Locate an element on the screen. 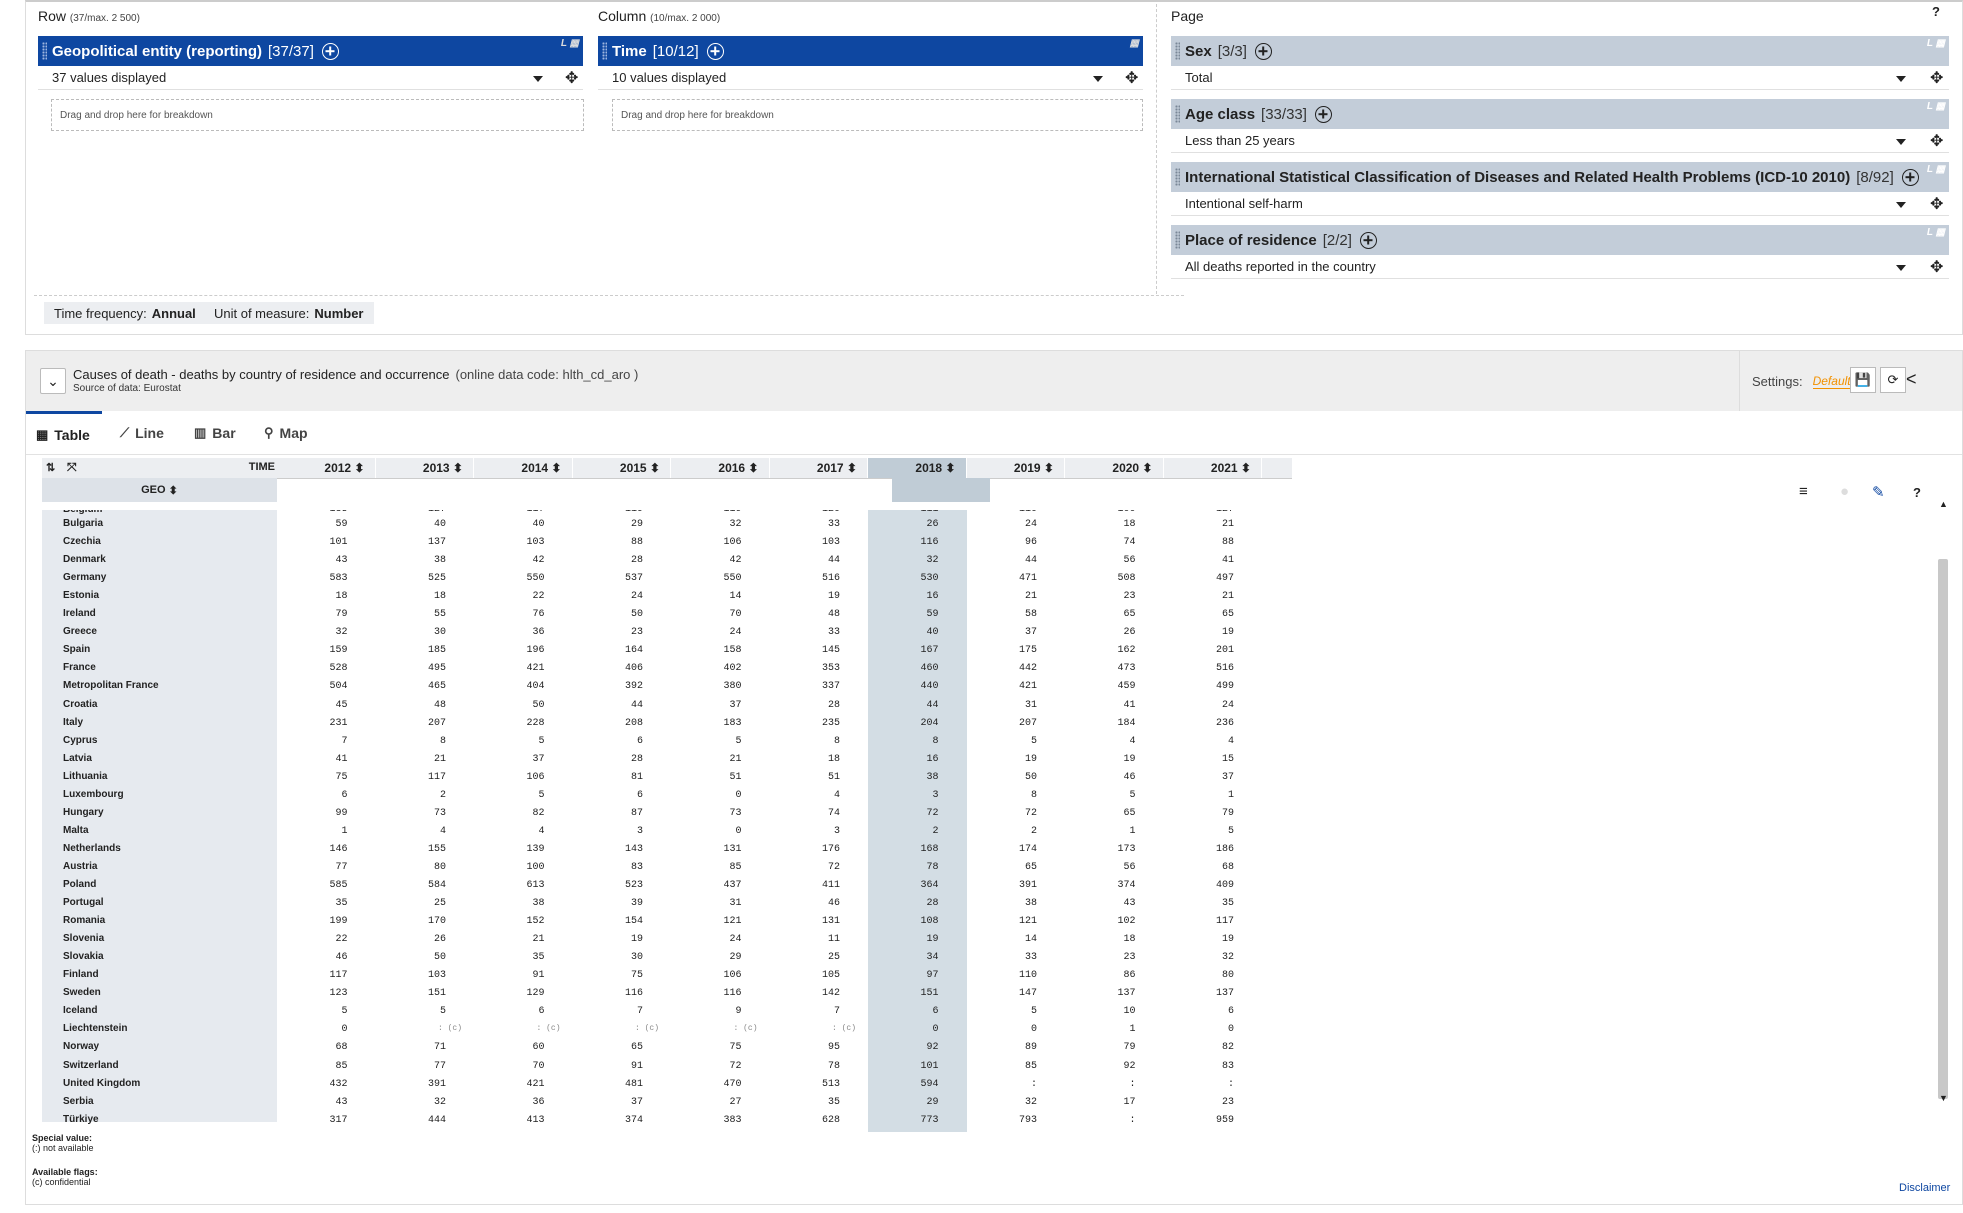  collapse-button: ⌄ is located at coordinates (53, 381).